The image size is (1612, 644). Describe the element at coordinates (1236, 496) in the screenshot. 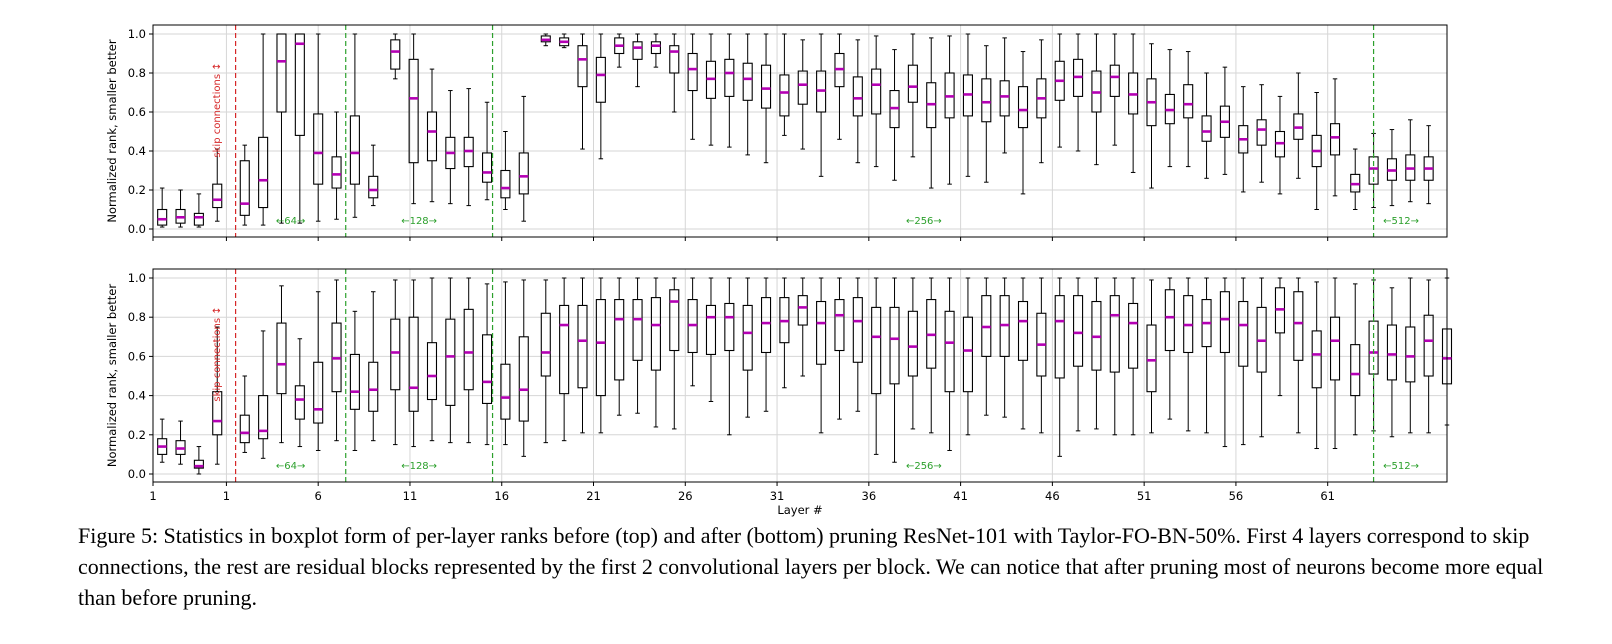

I see `x-tick-label: 56` at that location.